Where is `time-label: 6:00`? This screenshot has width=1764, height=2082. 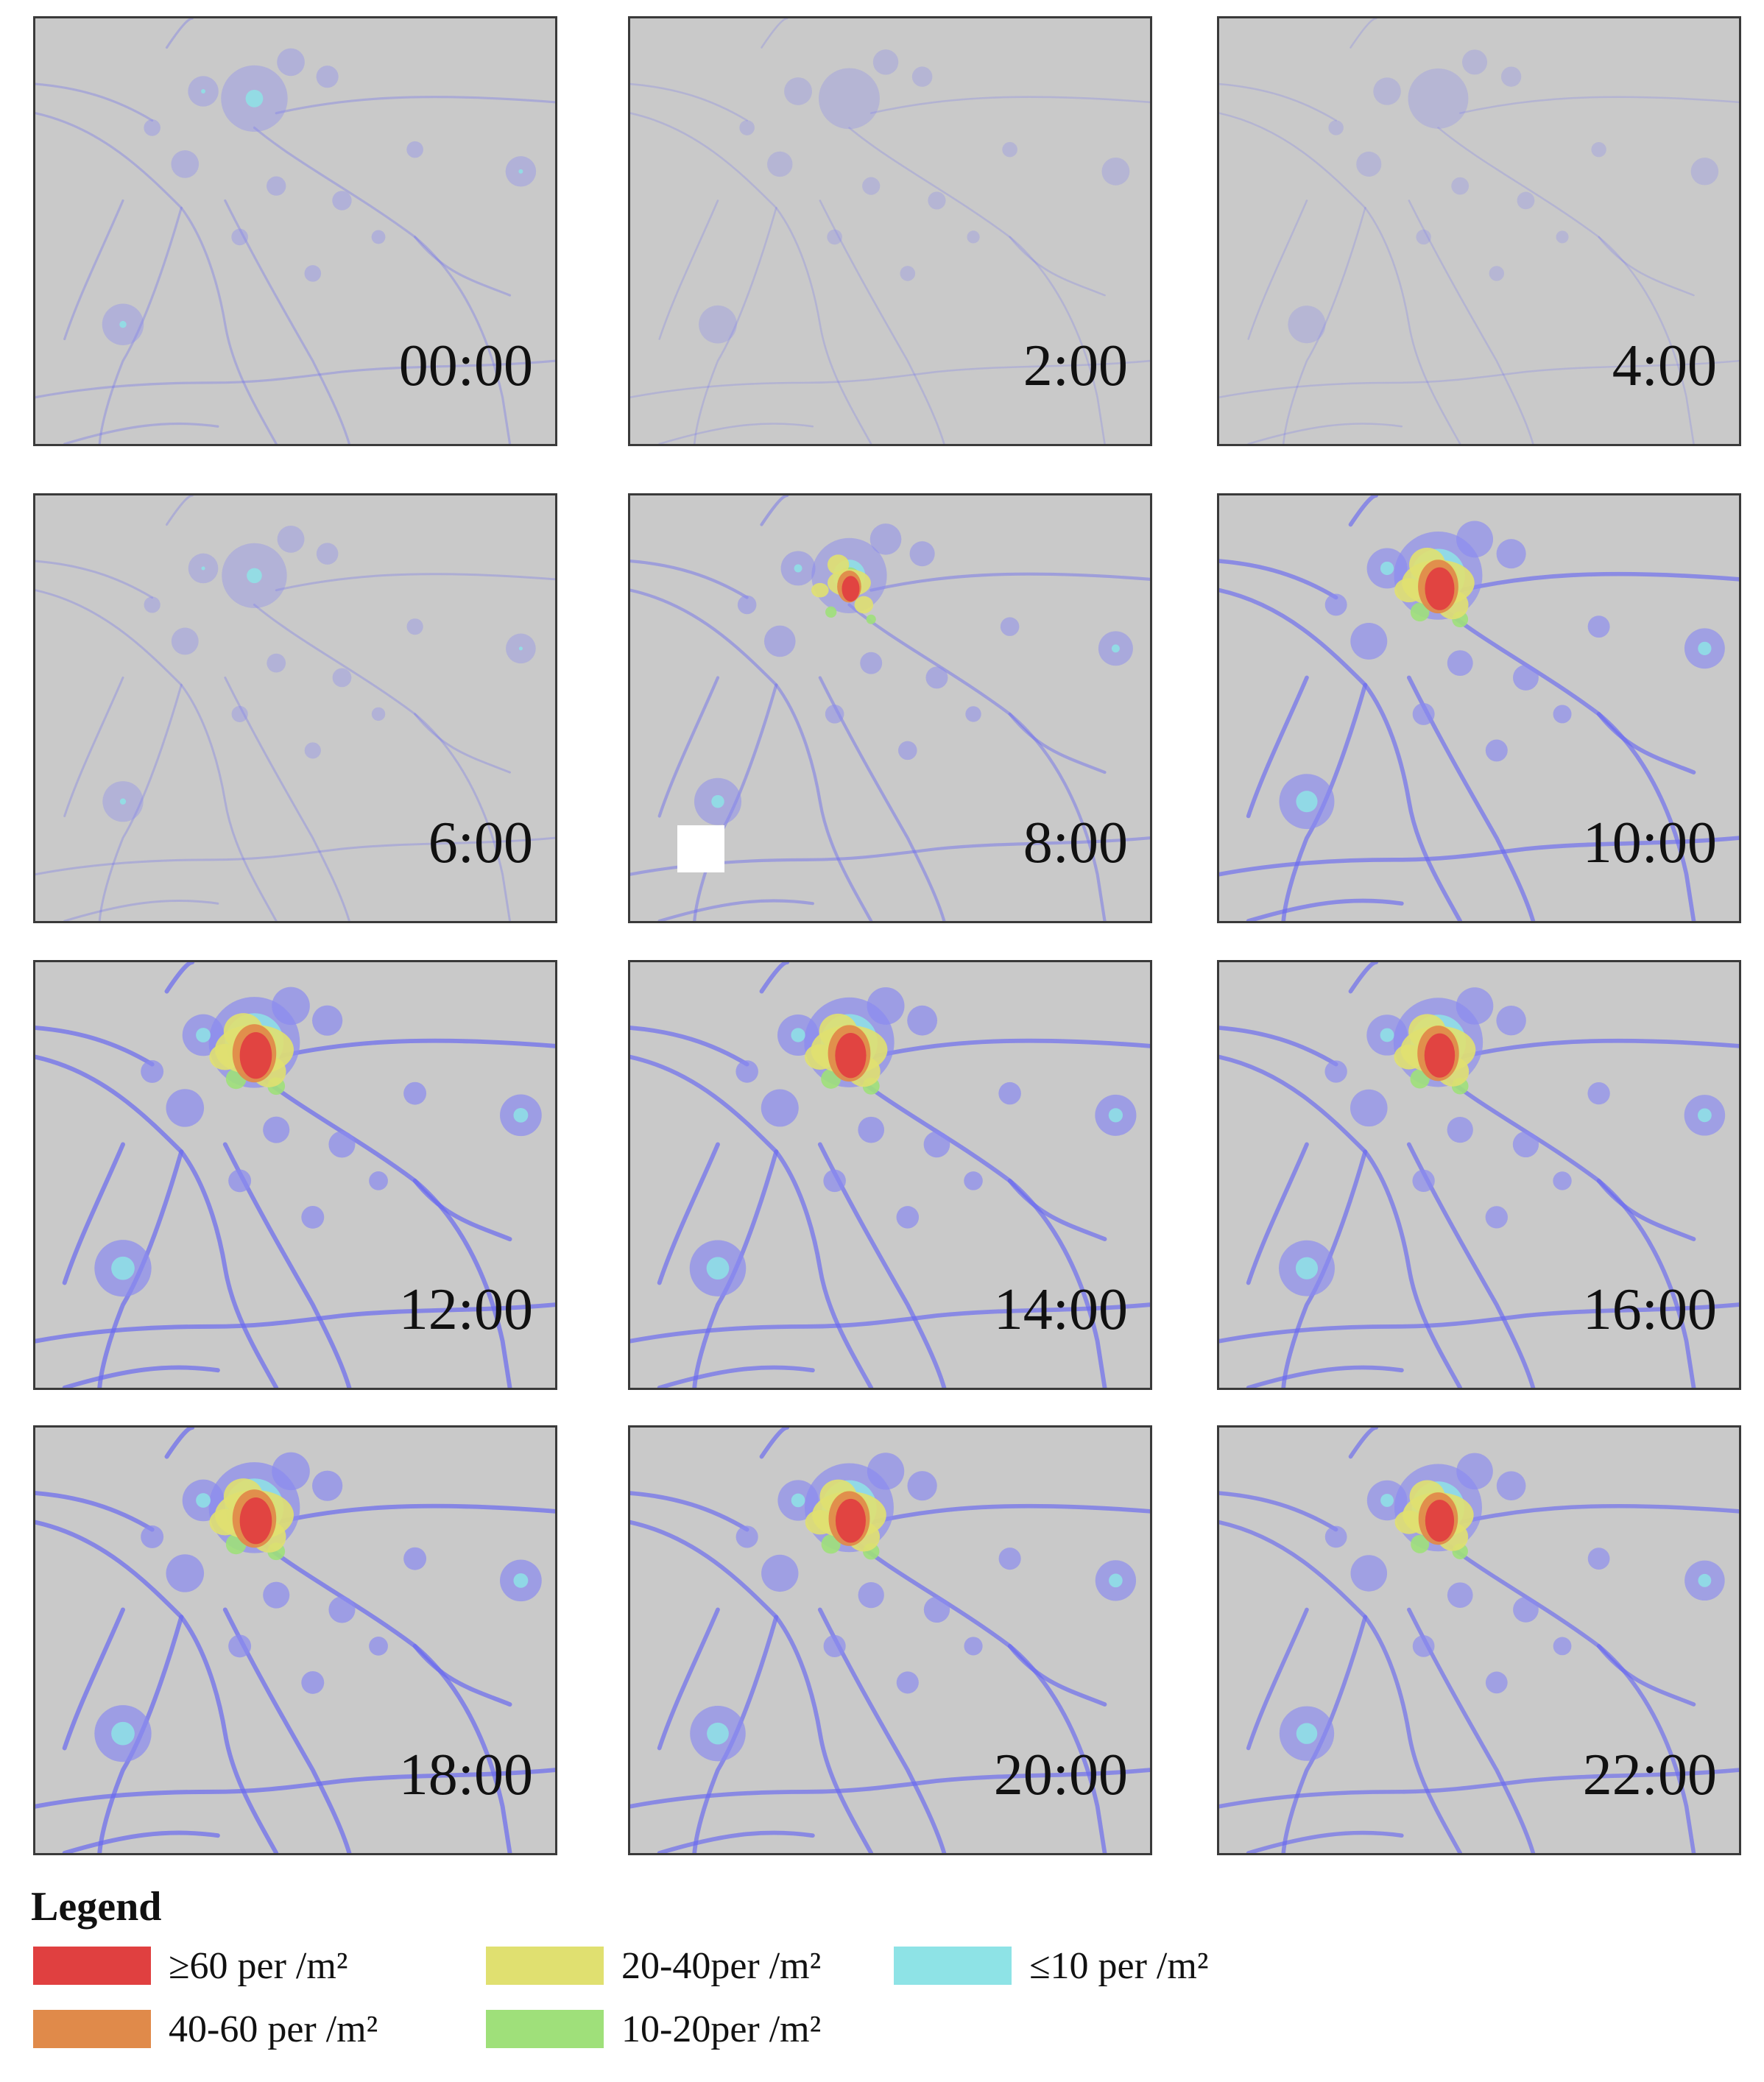 time-label: 6:00 is located at coordinates (480, 843).